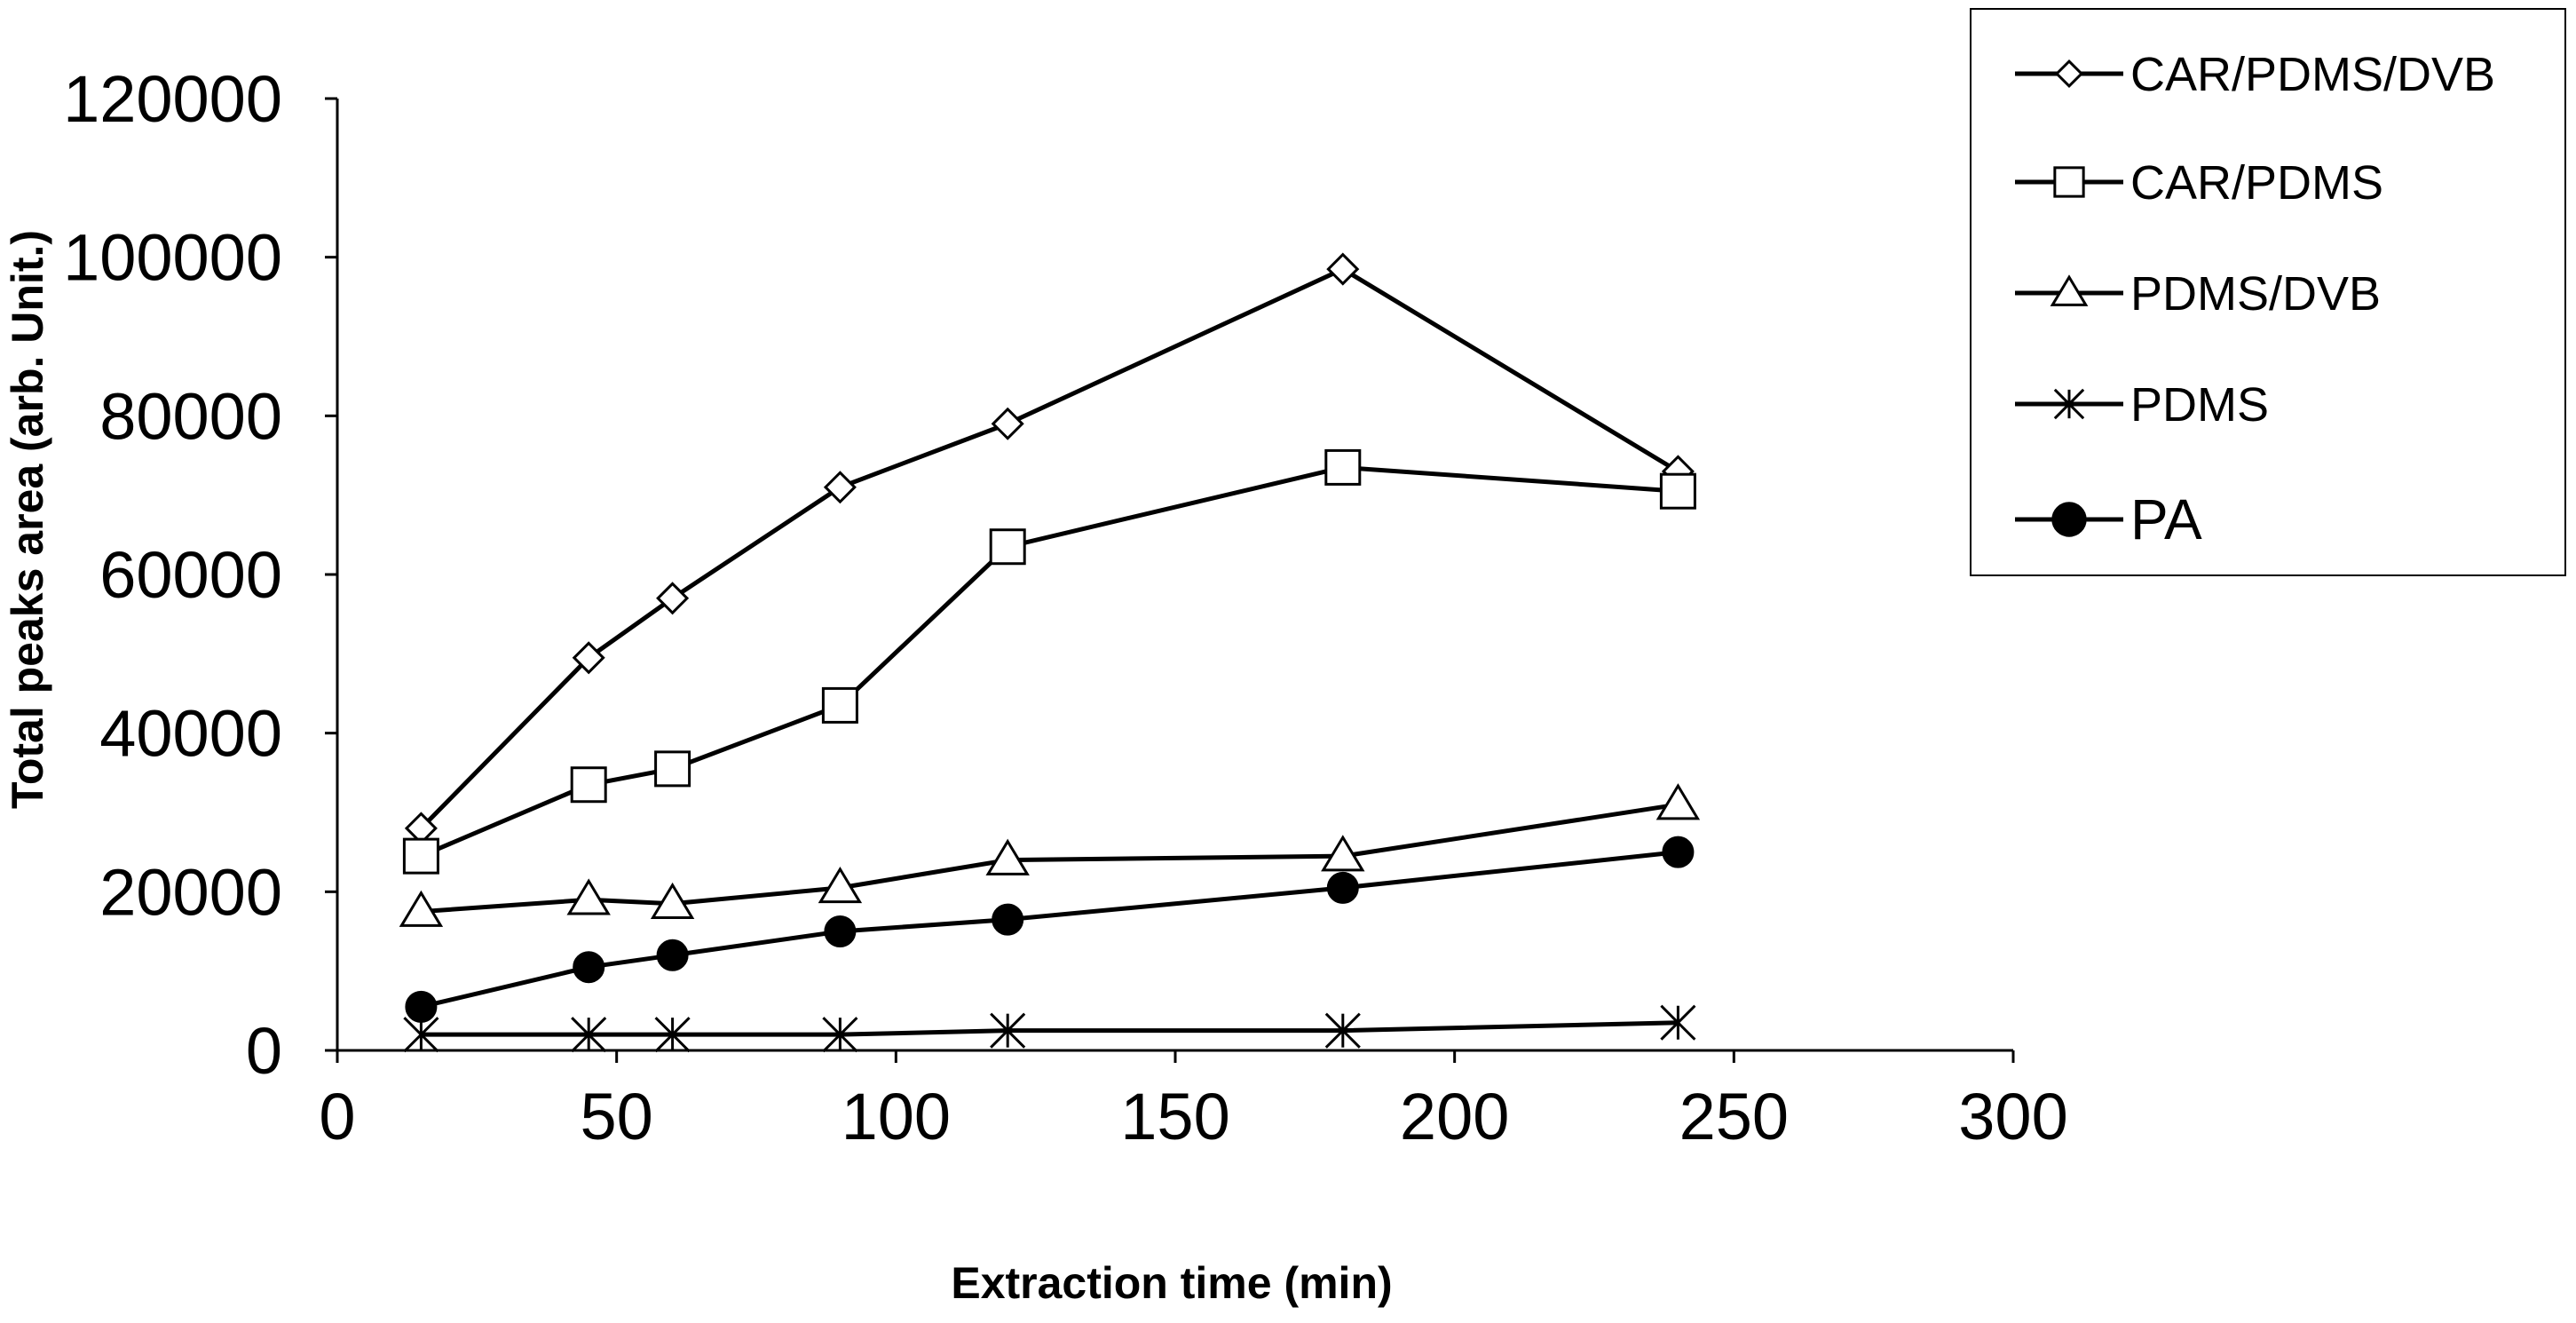 This screenshot has height=1323, width=2576. What do you see at coordinates (2166, 519) in the screenshot?
I see `legend-label: PA` at bounding box center [2166, 519].